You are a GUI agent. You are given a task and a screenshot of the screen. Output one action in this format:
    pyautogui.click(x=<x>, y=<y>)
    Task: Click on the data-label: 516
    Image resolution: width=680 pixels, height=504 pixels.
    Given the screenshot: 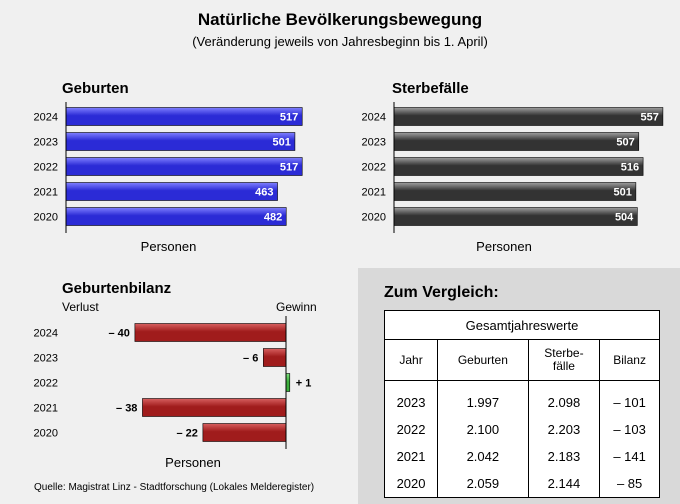 What is the action you would take?
    pyautogui.click(x=630, y=168)
    